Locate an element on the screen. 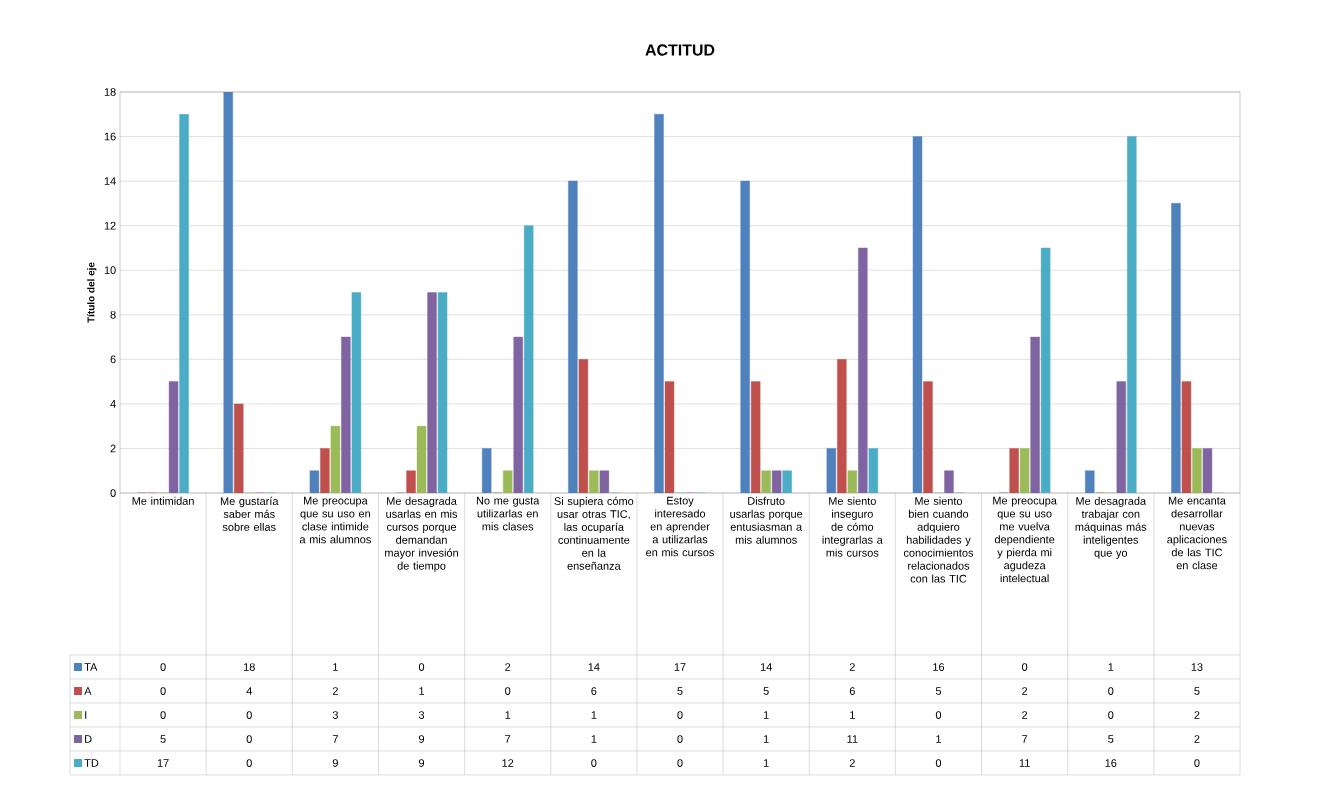 This screenshot has width=1333, height=791. y-tick-label: 10 is located at coordinates (110, 270).